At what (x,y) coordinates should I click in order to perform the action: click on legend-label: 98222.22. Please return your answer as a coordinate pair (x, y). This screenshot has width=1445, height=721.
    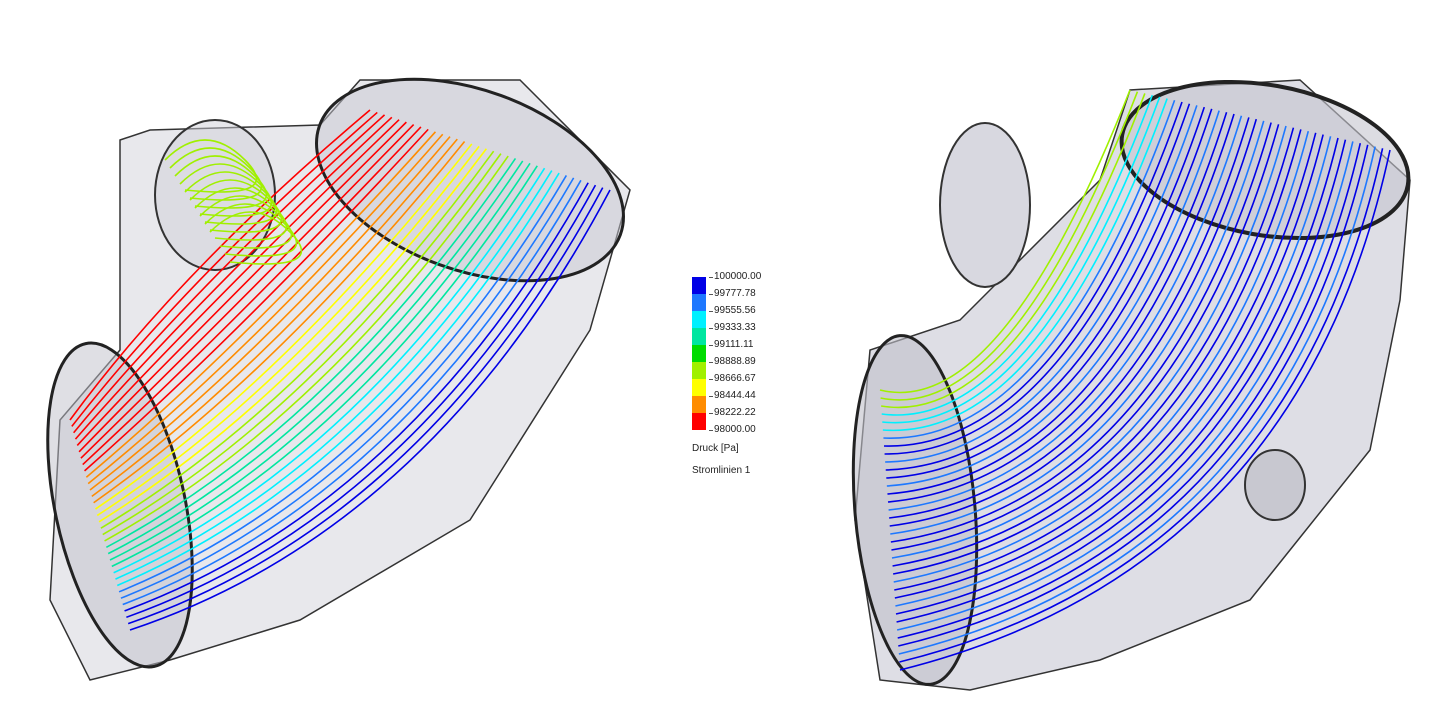
    Looking at the image, I should click on (735, 412).